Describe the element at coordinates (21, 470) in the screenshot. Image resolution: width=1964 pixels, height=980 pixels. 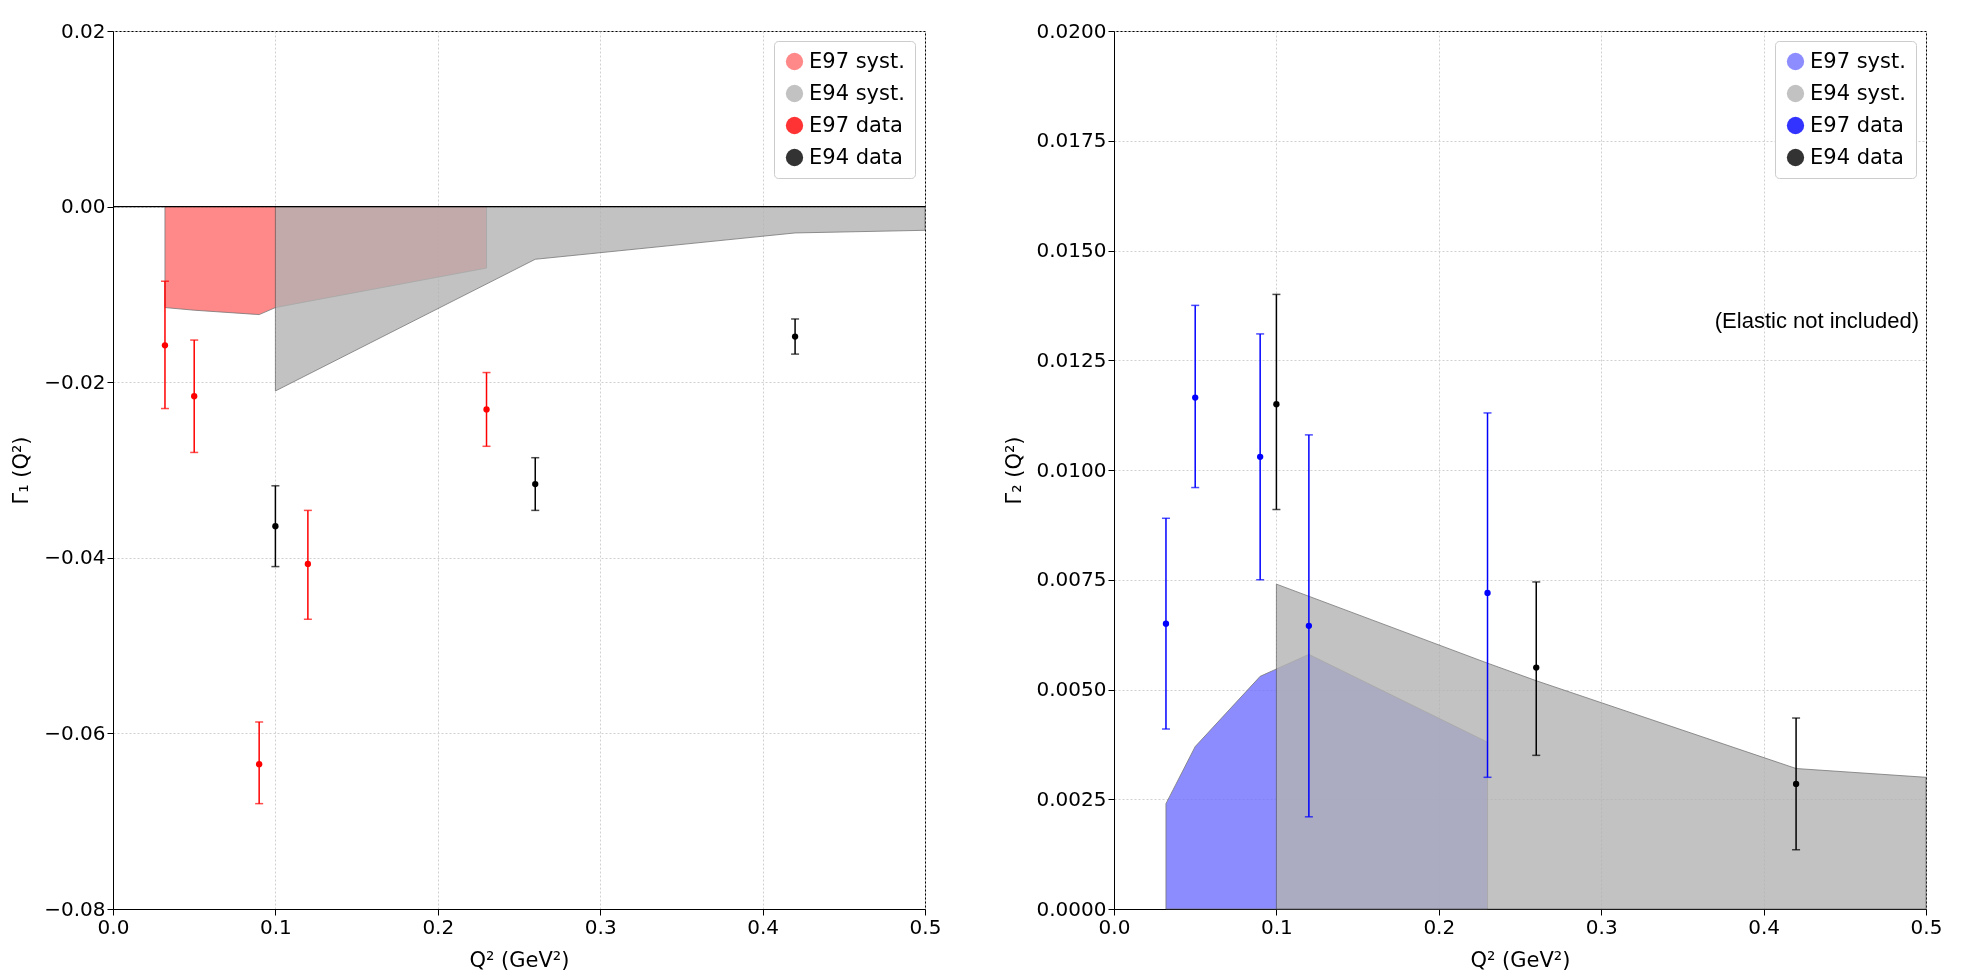
I see `y-axis-title: Γ₁ (Q²)` at that location.